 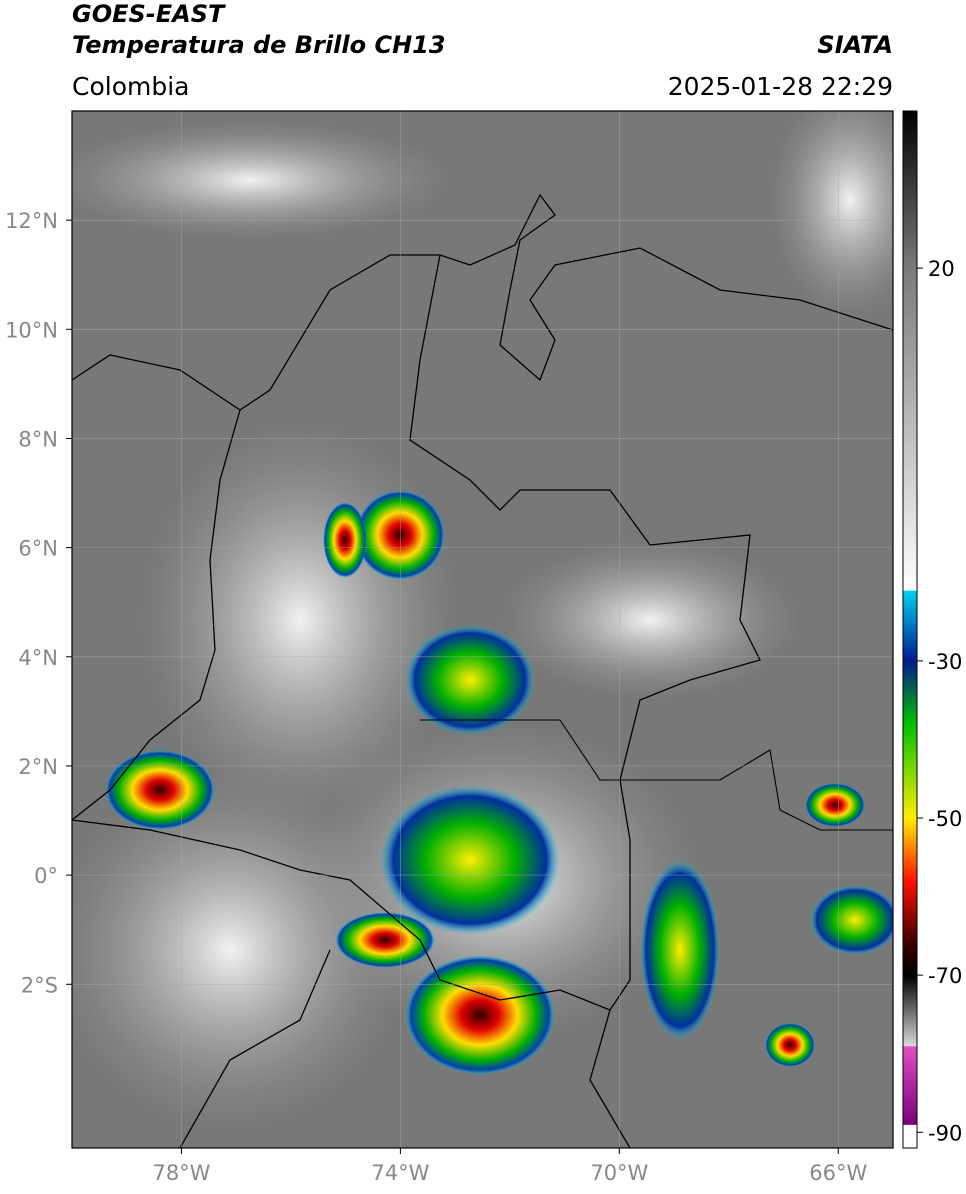 What do you see at coordinates (259, 45) in the screenshot?
I see `subtitle: Temperatura de Brillo CH13` at bounding box center [259, 45].